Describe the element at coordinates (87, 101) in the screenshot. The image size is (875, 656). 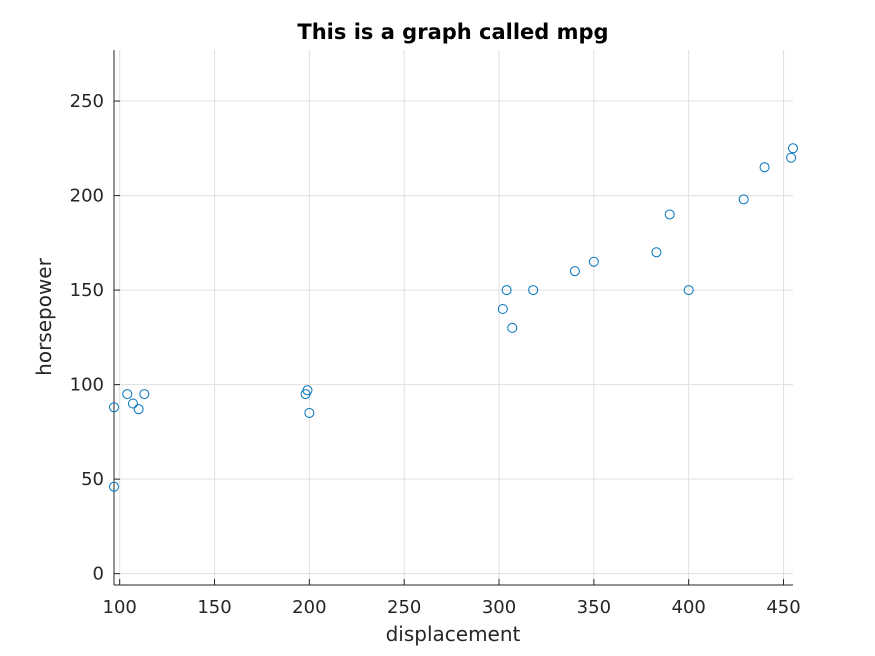
I see `y-tick-label: 250` at that location.